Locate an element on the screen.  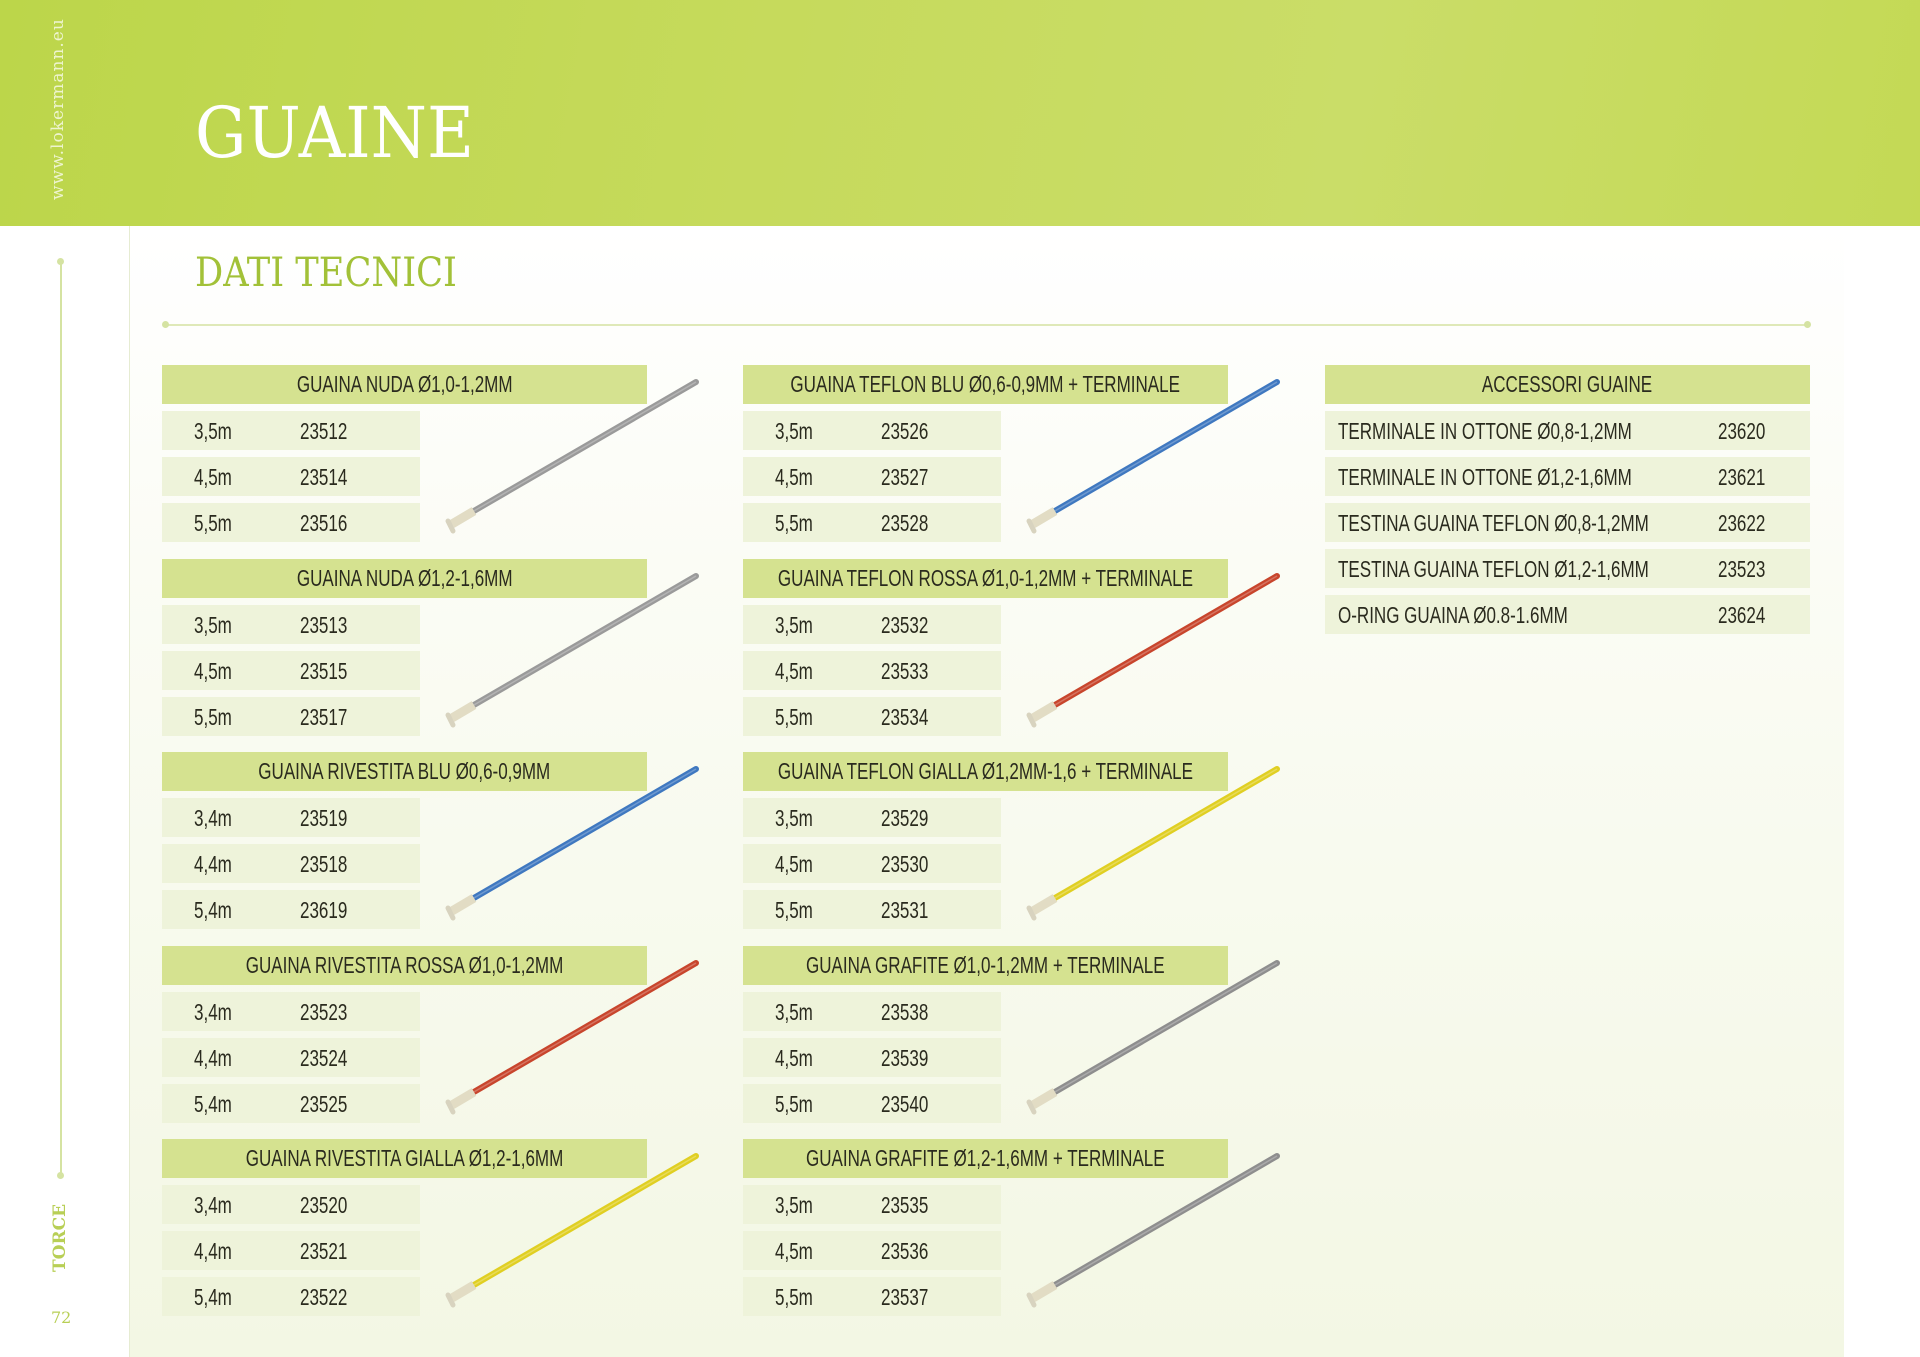
table-row: 5,5m 23528 is located at coordinates (872, 522).